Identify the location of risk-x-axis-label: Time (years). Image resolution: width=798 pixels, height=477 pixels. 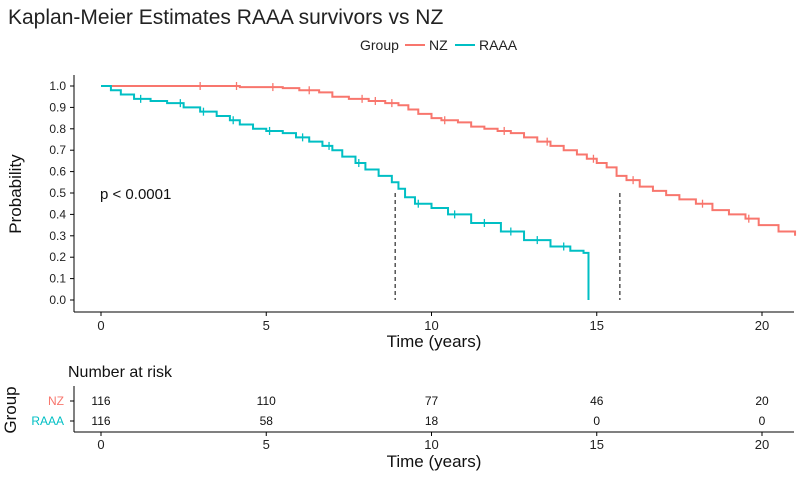
(434, 461).